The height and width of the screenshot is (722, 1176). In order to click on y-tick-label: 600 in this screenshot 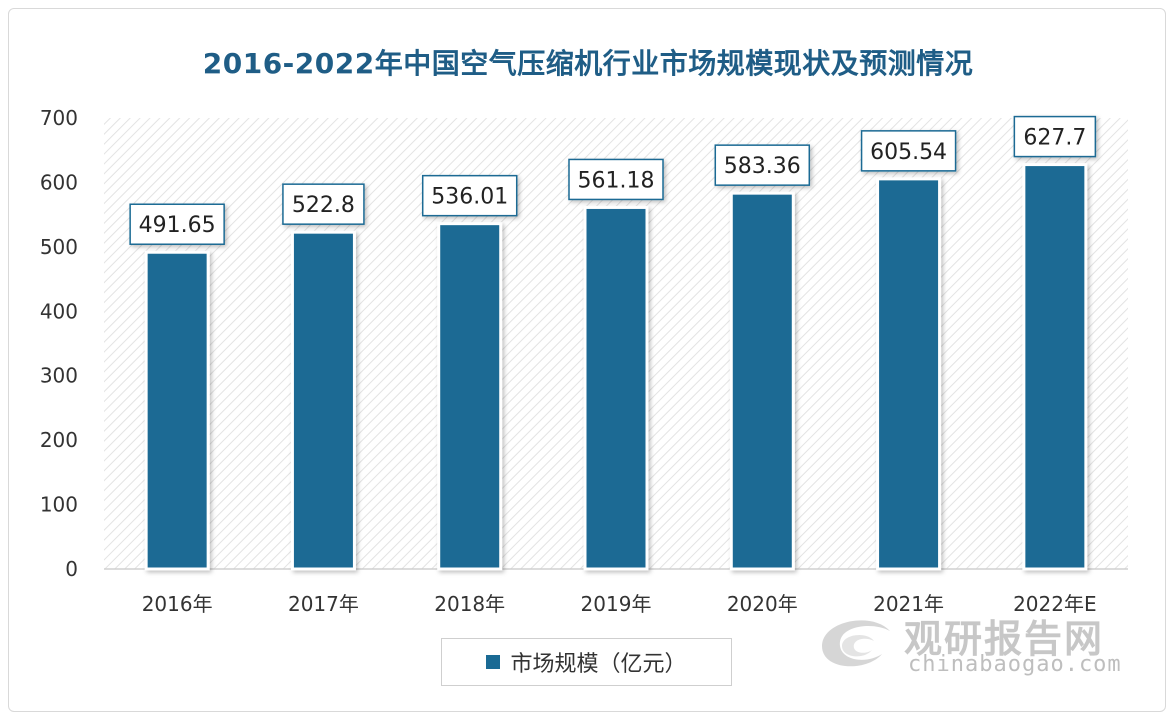, I will do `click(59, 182)`.